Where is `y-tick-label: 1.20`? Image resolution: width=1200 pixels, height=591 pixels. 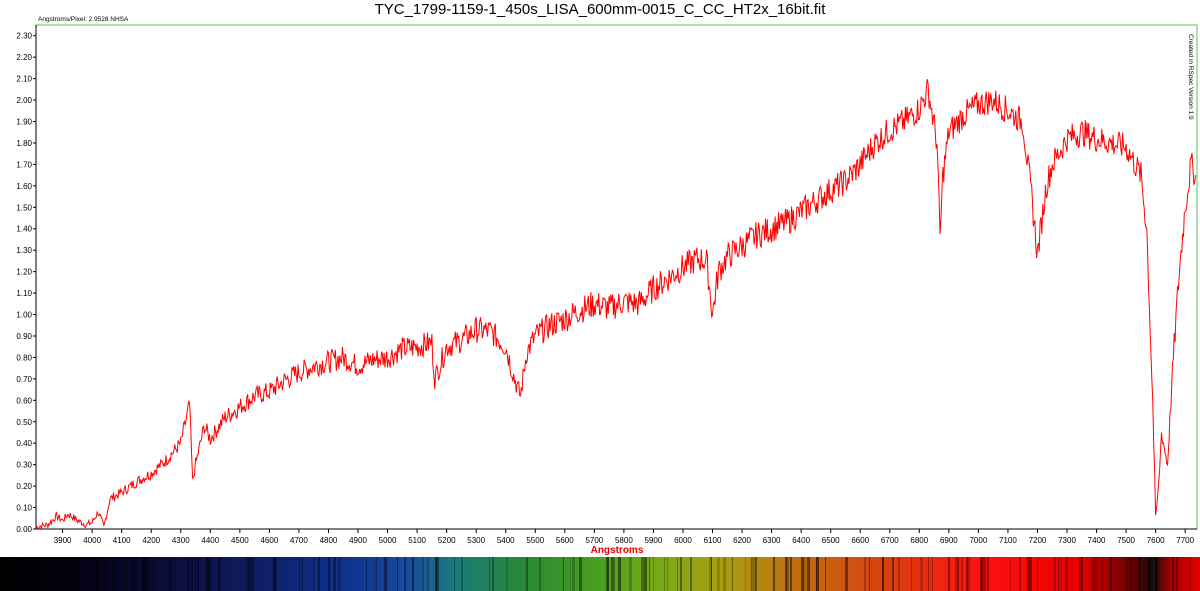
y-tick-label: 1.20 is located at coordinates (24, 272).